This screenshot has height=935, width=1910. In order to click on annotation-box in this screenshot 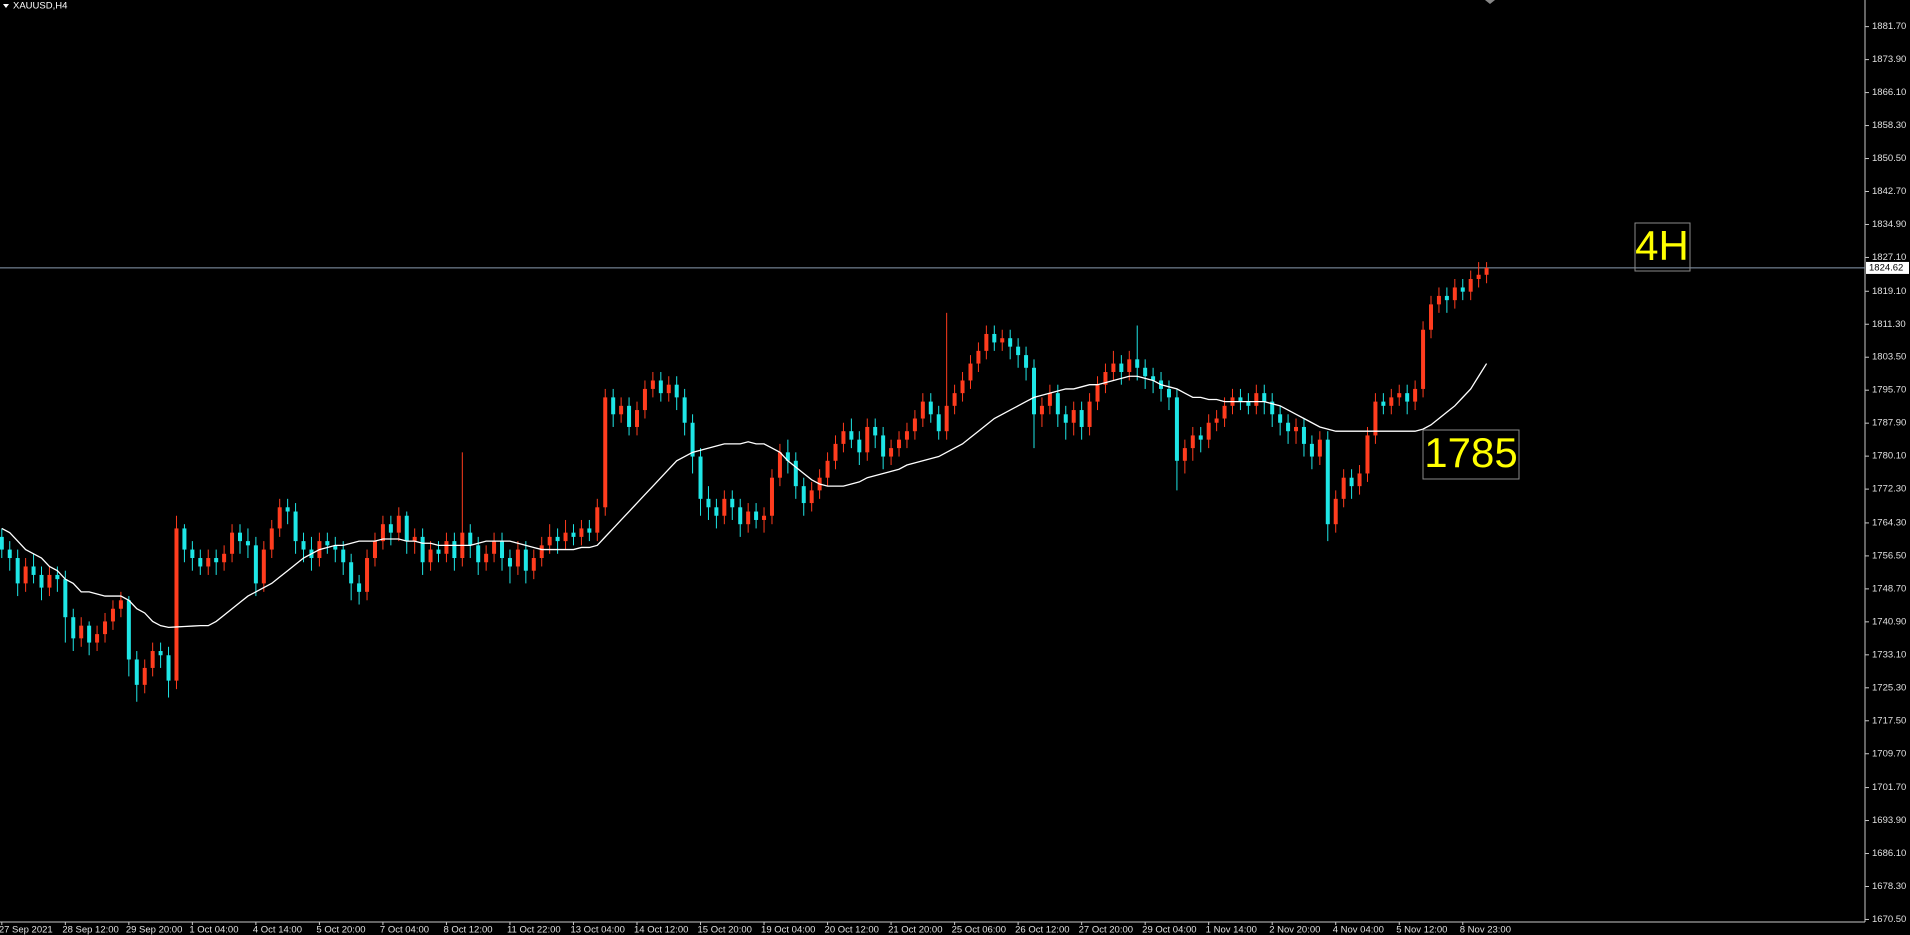, I will do `click(1662, 247)`.